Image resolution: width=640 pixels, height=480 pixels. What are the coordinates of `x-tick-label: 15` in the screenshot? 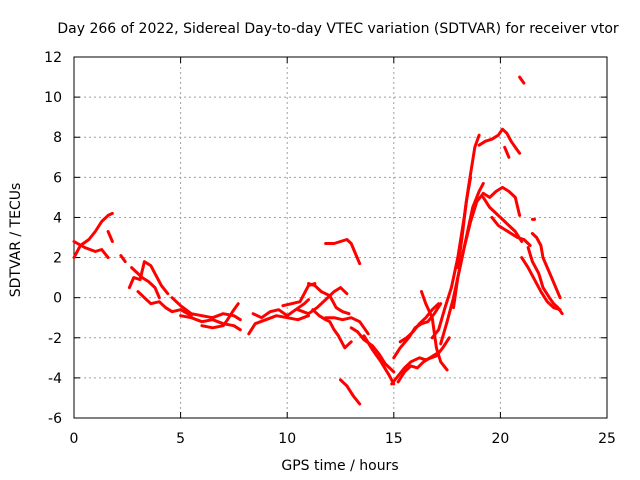 It's located at (394, 439).